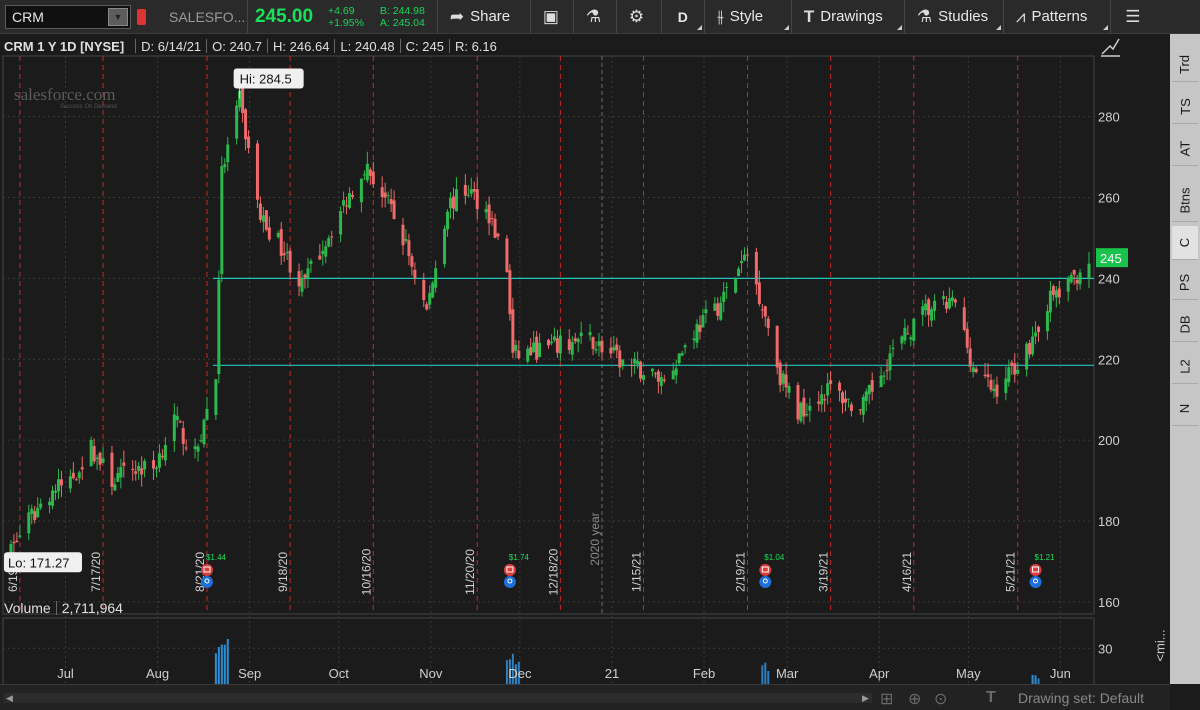 This screenshot has width=1200, height=710. I want to click on flask-button: ⚗, so click(595, 17).